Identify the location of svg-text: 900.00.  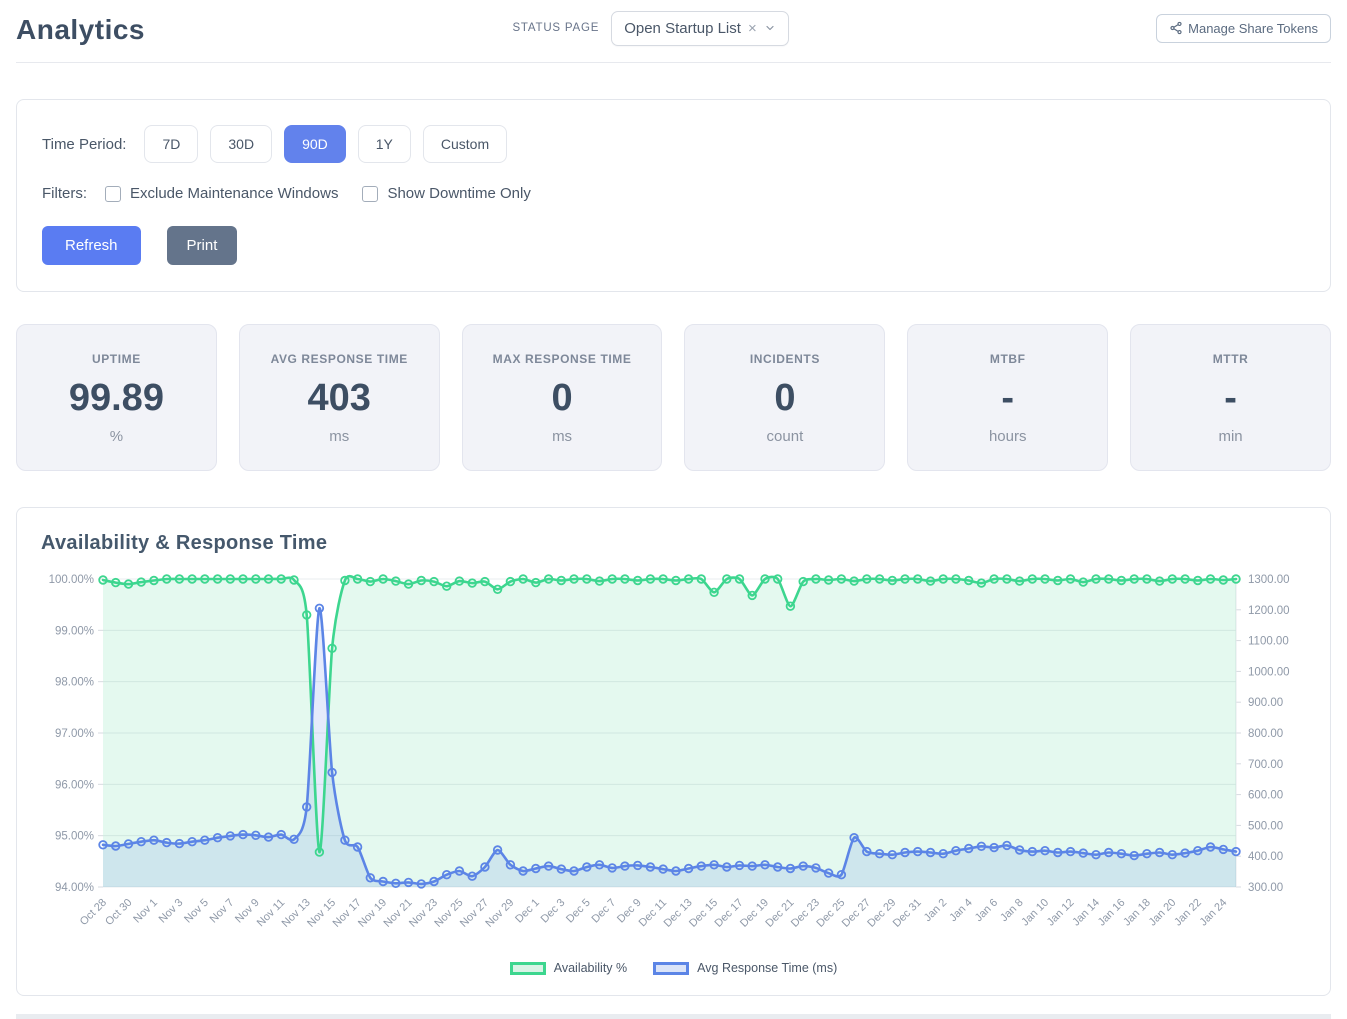
(1265, 703).